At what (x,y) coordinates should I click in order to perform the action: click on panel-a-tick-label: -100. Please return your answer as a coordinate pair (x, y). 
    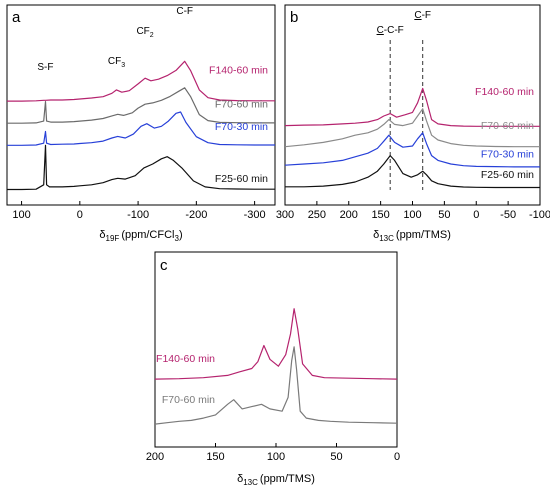
    Looking at the image, I should click on (138, 215).